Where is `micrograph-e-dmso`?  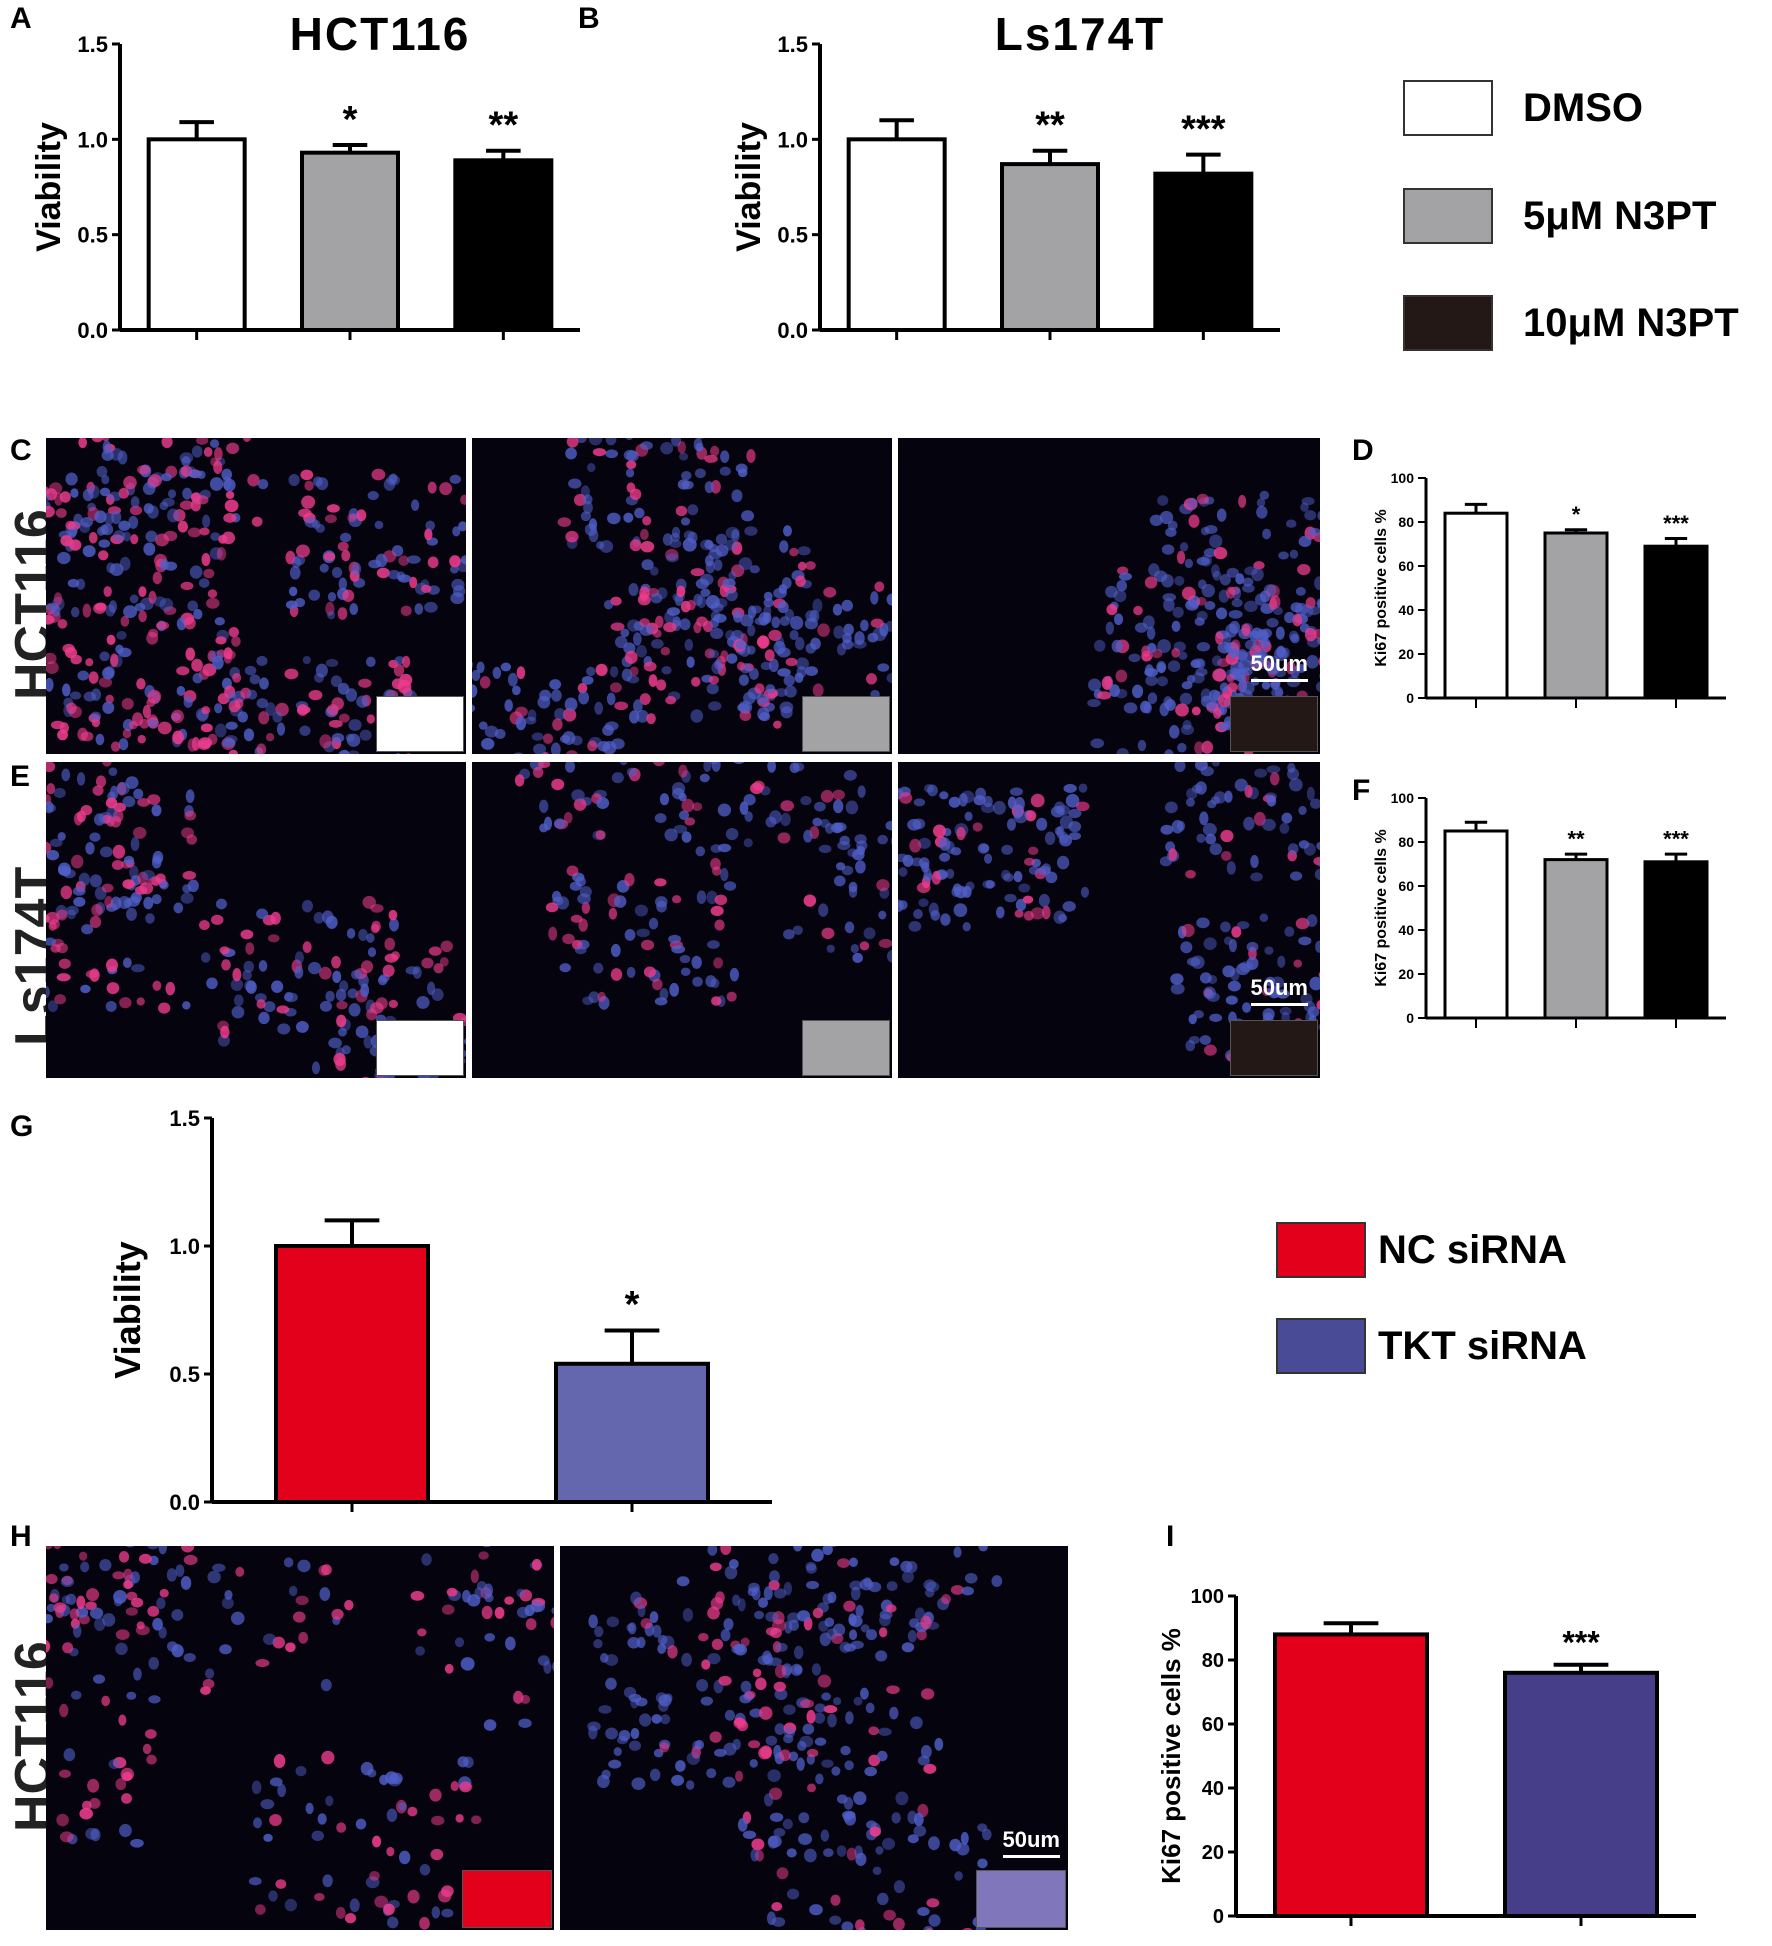 micrograph-e-dmso is located at coordinates (256, 920).